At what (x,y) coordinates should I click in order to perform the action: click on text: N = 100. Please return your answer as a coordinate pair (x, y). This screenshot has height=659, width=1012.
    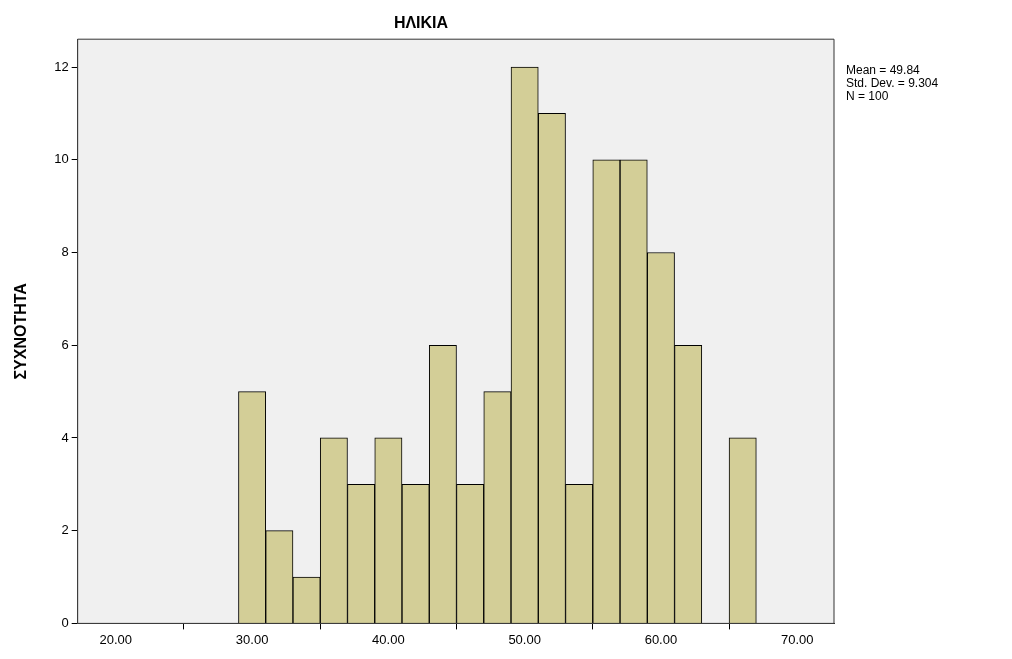
    Looking at the image, I should click on (867, 95).